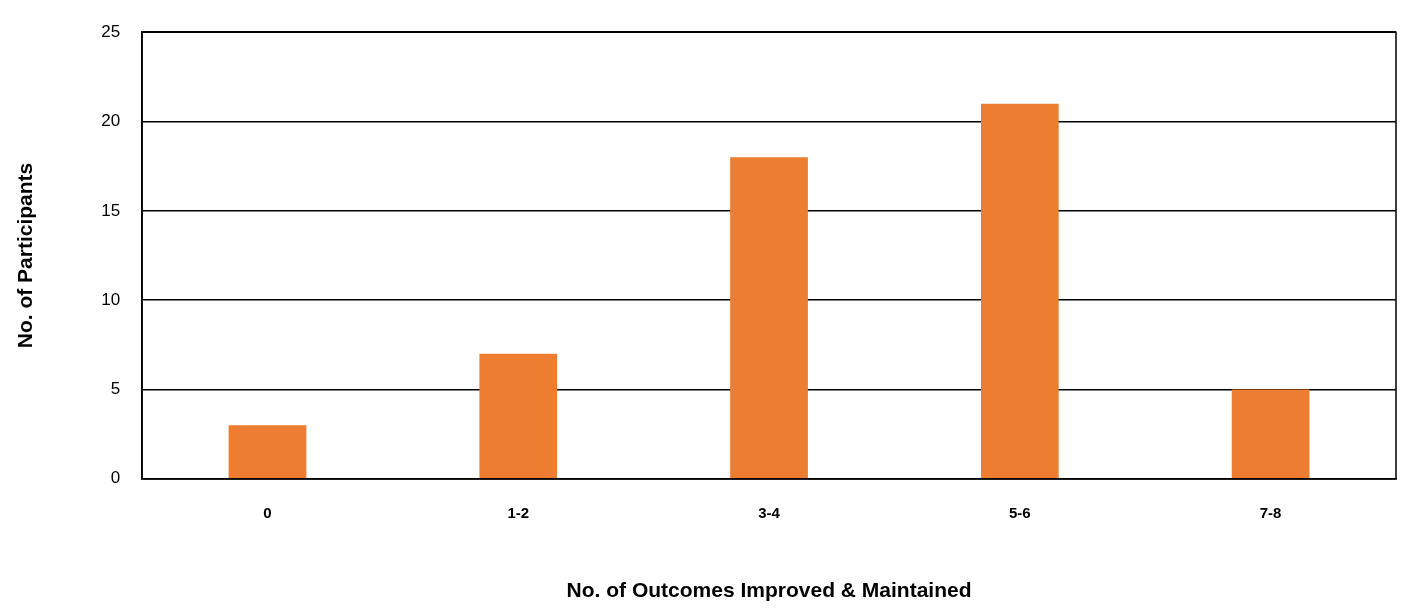 The image size is (1401, 613). I want to click on x-tick-label: 1-2, so click(518, 512).